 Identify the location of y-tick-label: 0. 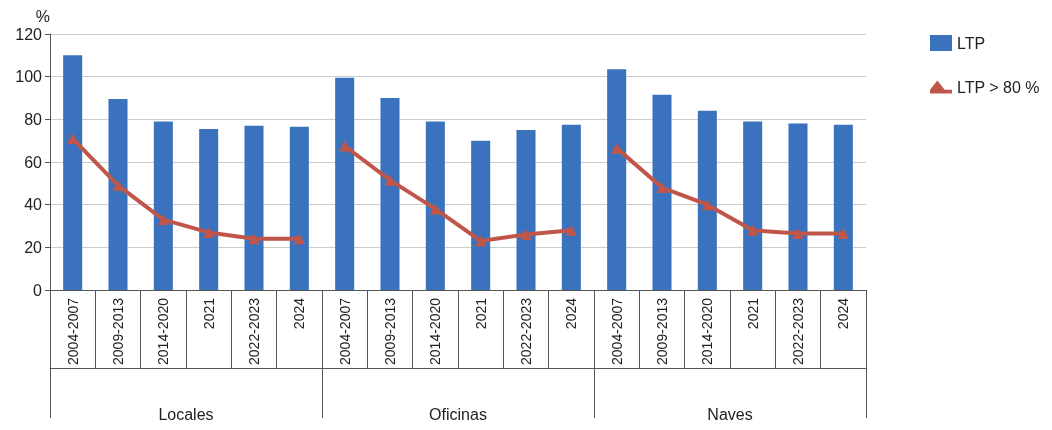
(38, 290).